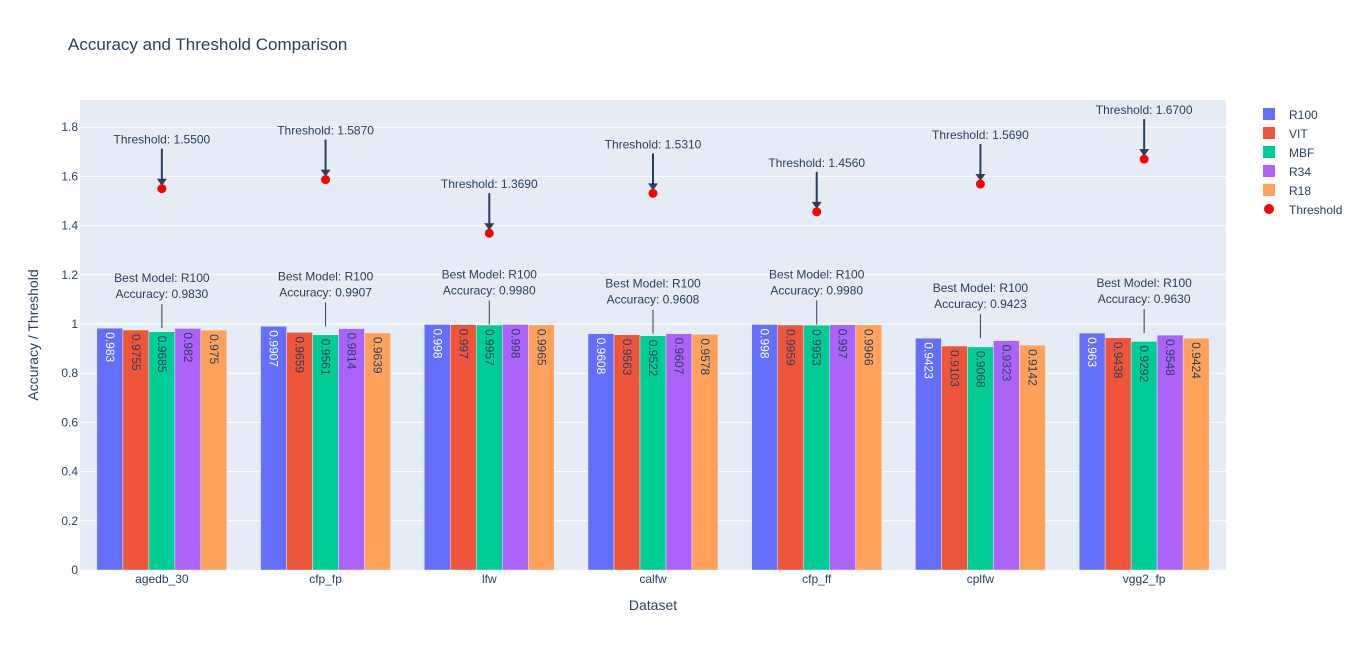  What do you see at coordinates (1301, 153) in the screenshot?
I see `legend-label: MBF` at bounding box center [1301, 153].